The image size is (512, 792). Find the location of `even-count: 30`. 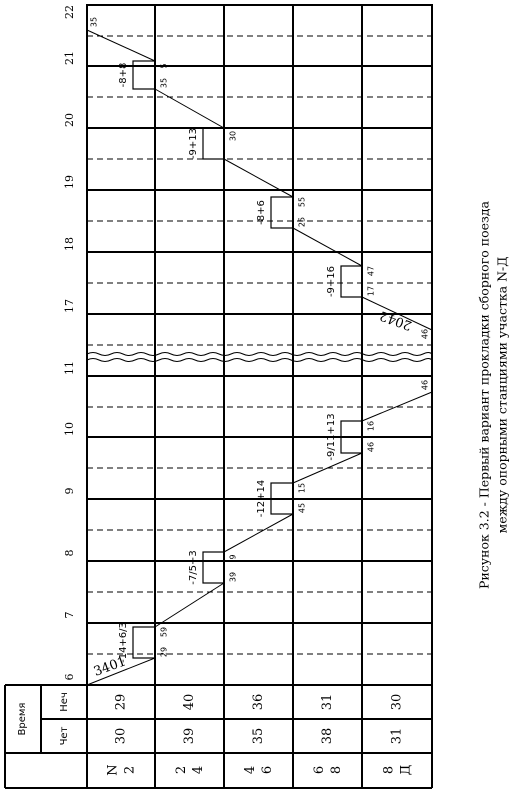

even-count: 30 is located at coordinates (121, 736).